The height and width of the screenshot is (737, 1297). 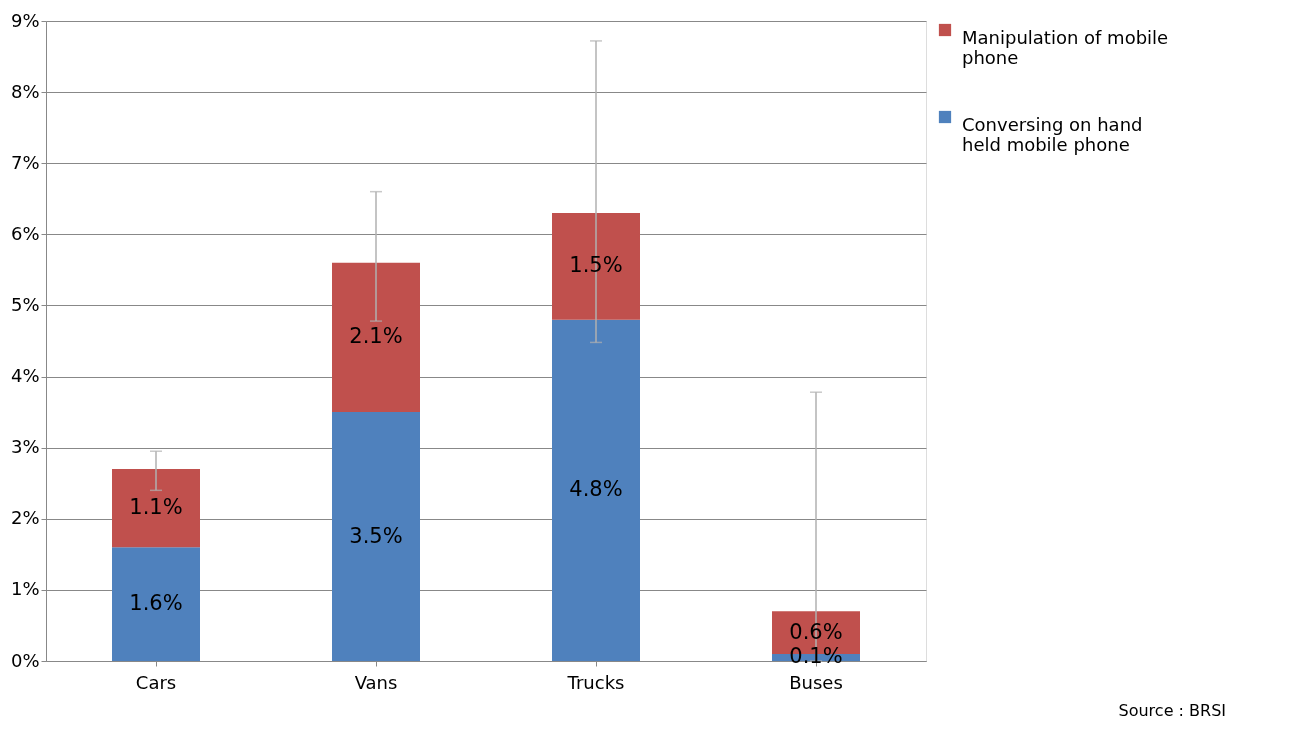 I want to click on x-tick-label: Buses, so click(x=816, y=682).